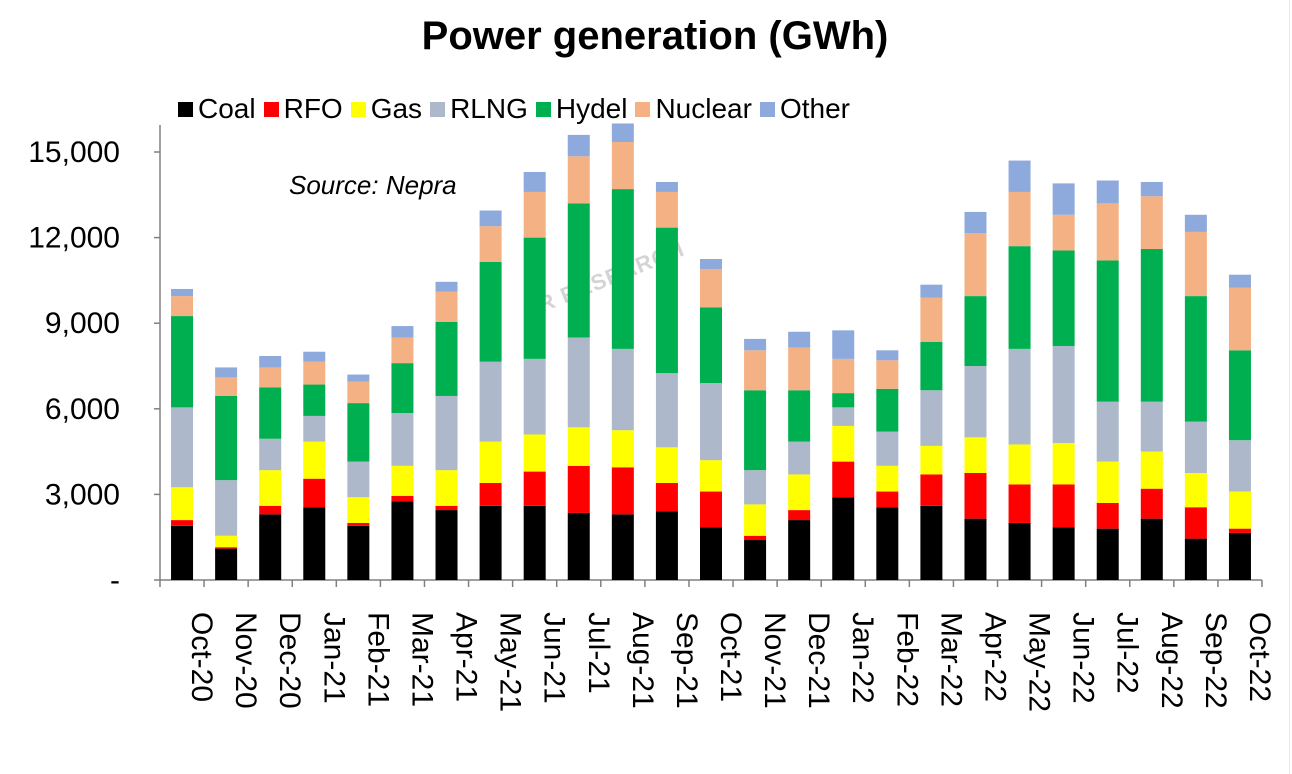 The image size is (1292, 774). I want to click on x-tick-label: May-21, so click(510, 662).